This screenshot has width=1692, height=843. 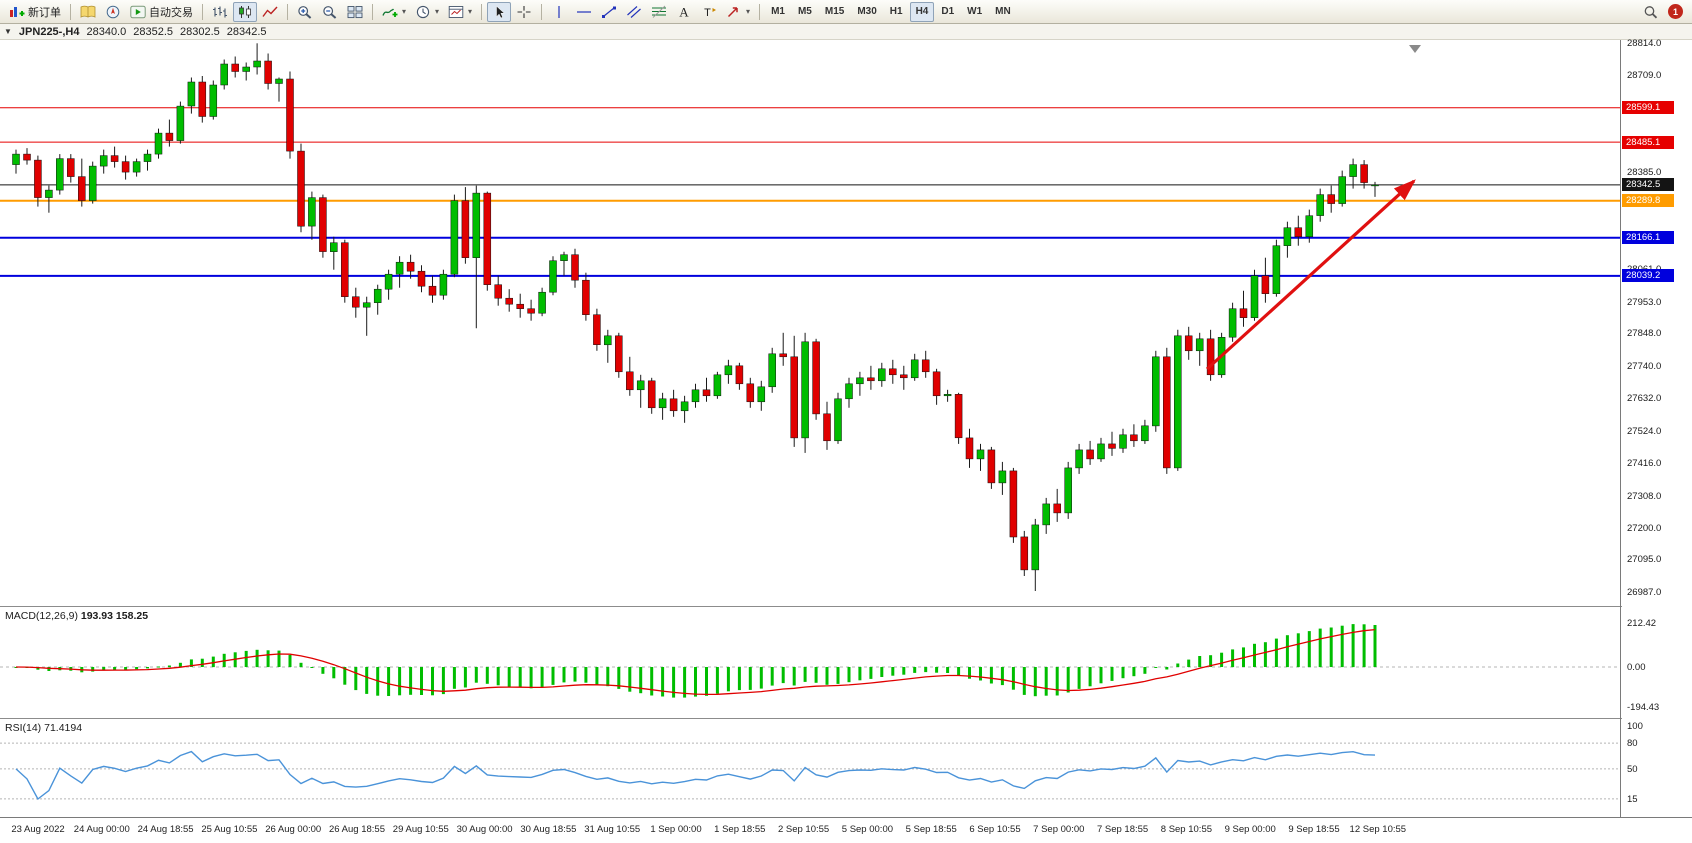 What do you see at coordinates (931, 829) in the screenshot?
I see `time-label: 5 Sep 18:55` at bounding box center [931, 829].